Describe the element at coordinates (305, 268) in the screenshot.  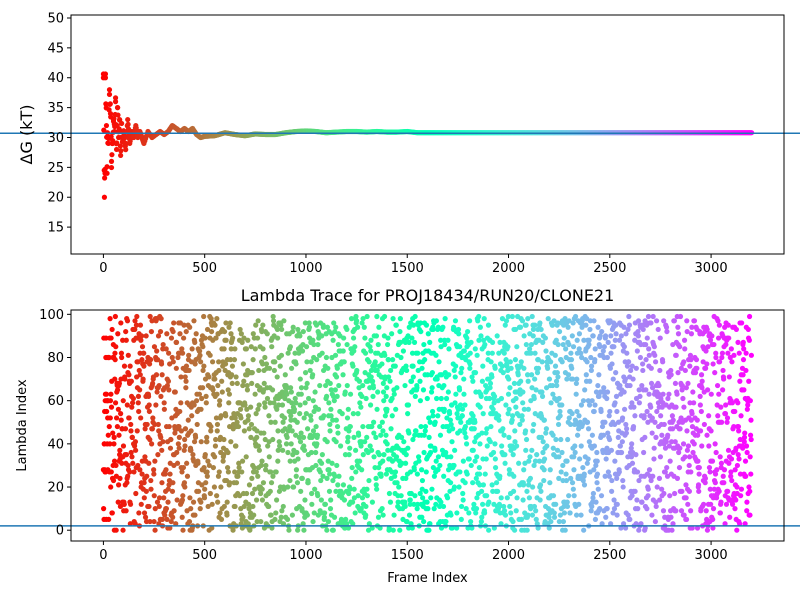
I see `deltag-x-tick-label: 1000` at that location.